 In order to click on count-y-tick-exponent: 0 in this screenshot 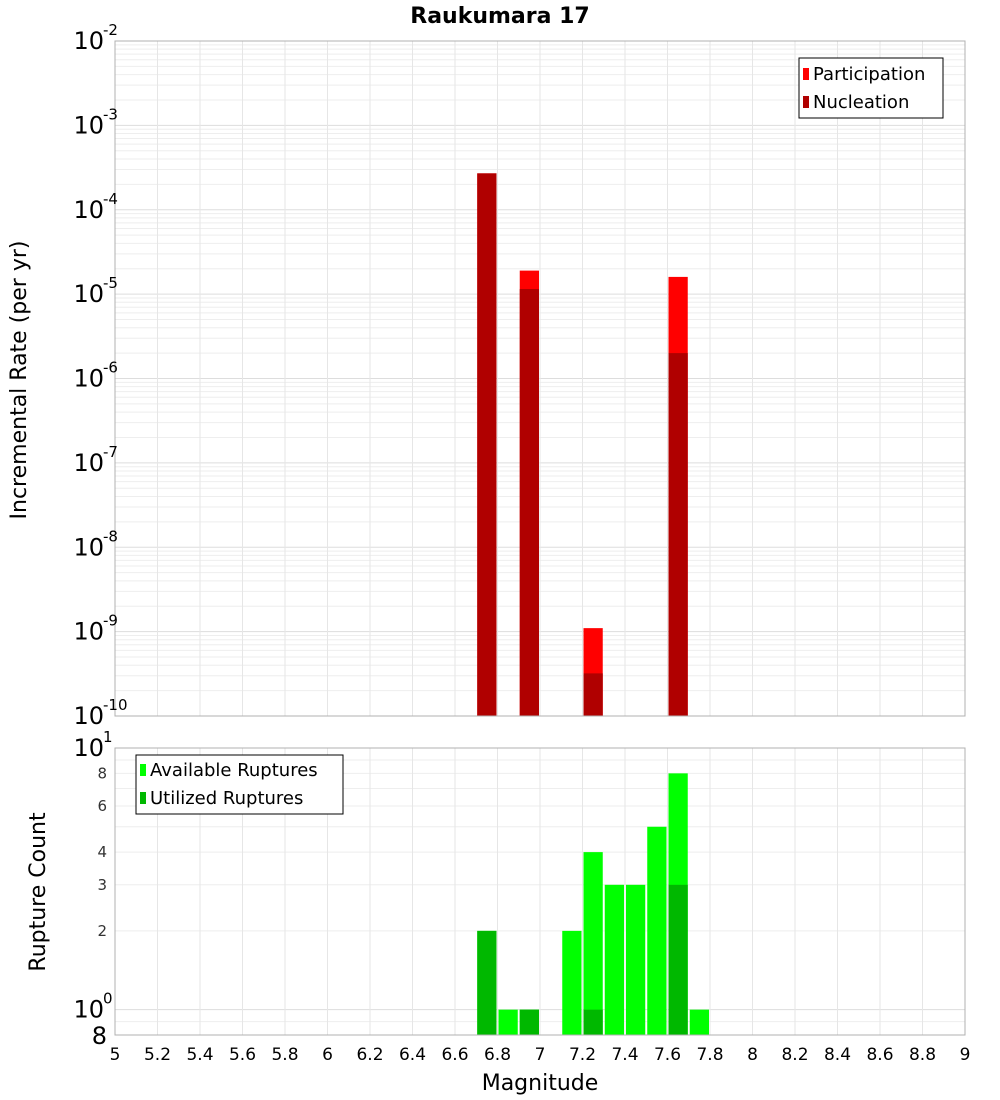, I will do `click(108, 999)`.